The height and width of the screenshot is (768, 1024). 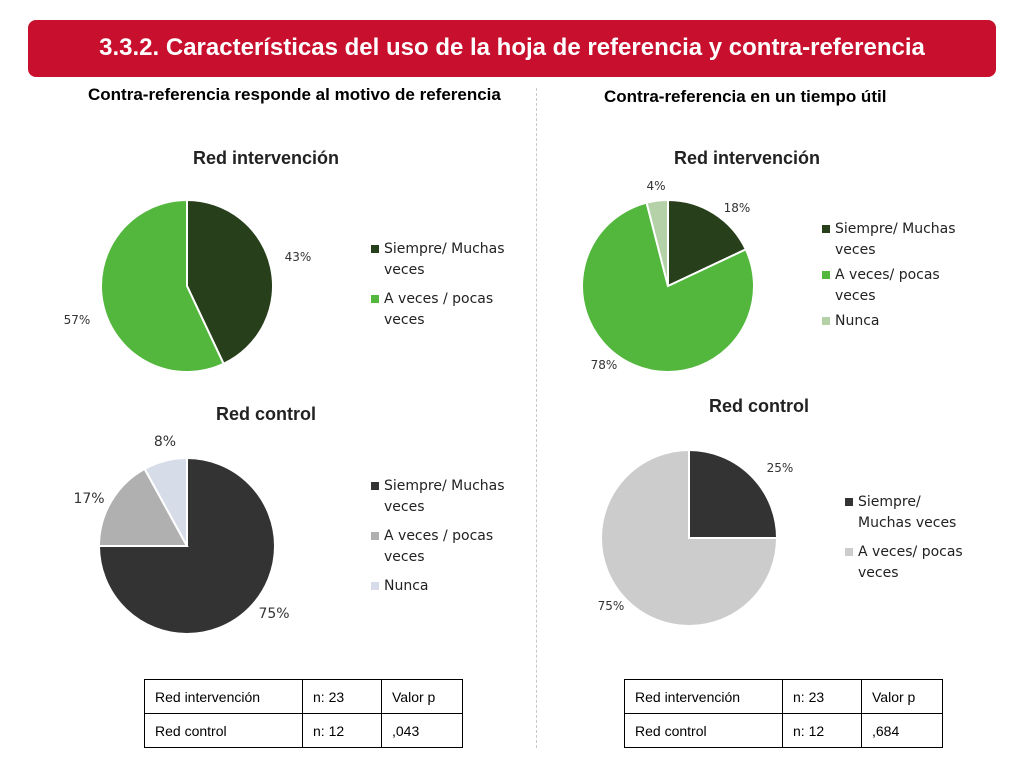 What do you see at coordinates (298, 257) in the screenshot?
I see `data-label: 43%` at bounding box center [298, 257].